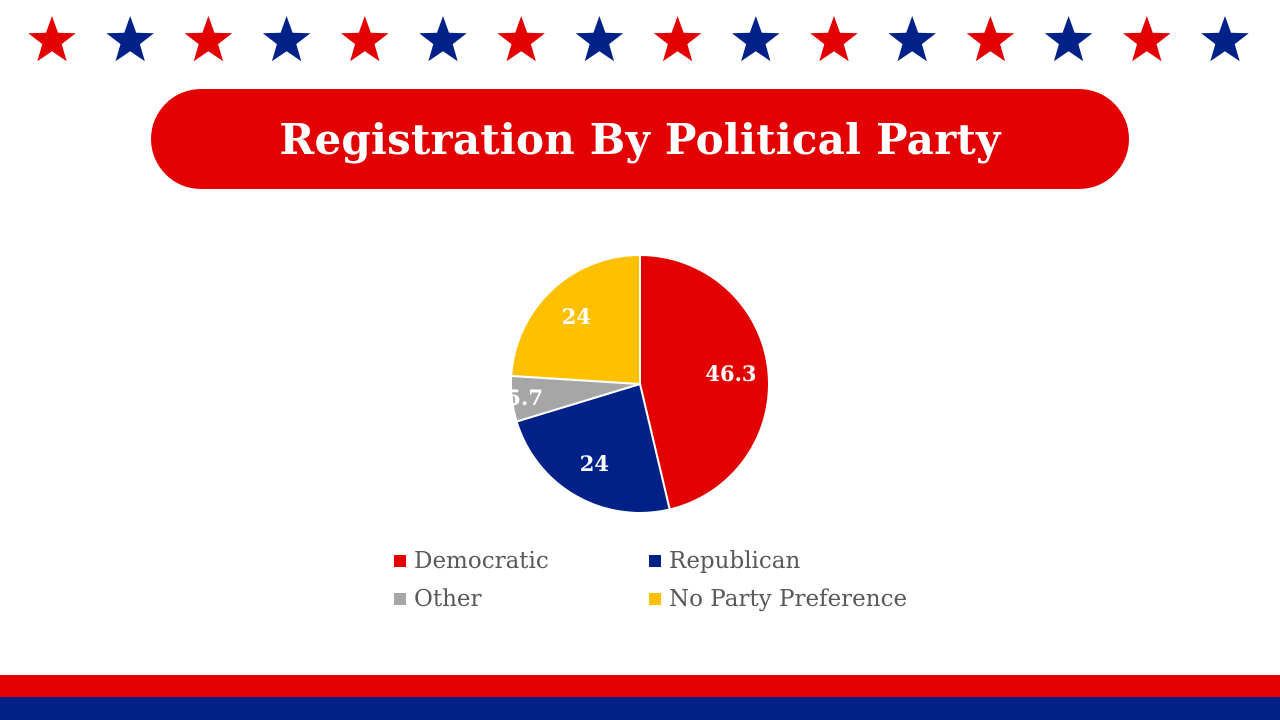  What do you see at coordinates (481, 561) in the screenshot?
I see `legend-label-democratic: Democratic` at bounding box center [481, 561].